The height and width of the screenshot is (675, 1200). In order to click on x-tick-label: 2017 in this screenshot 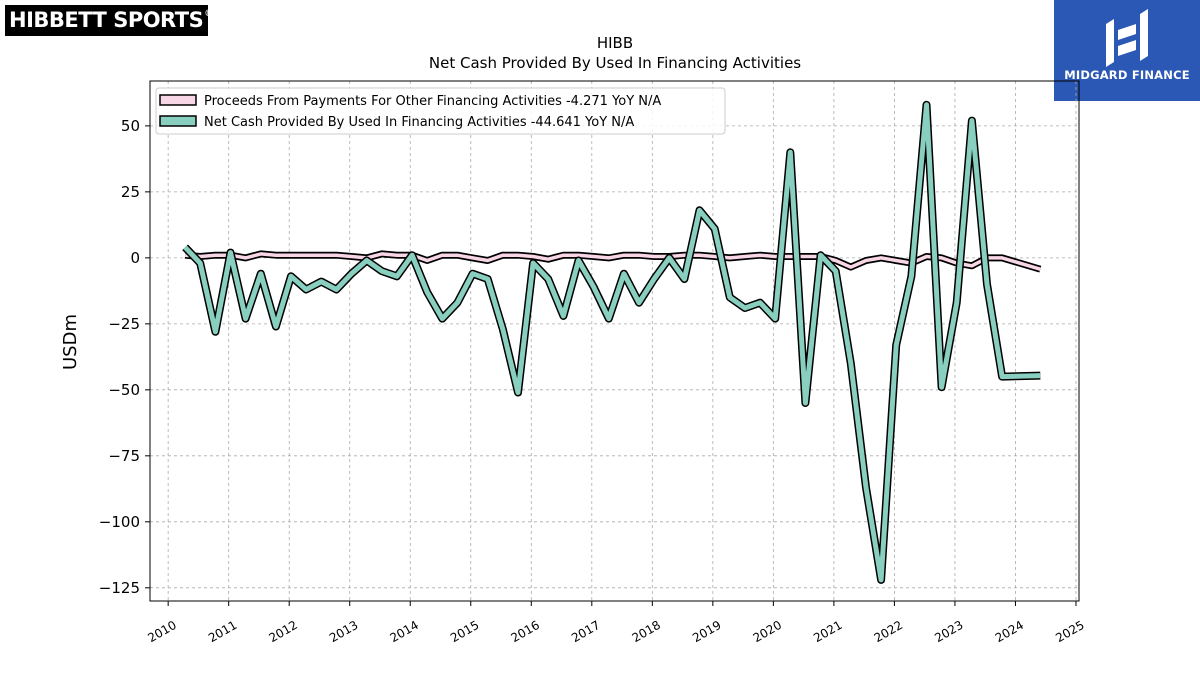, I will do `click(585, 631)`.